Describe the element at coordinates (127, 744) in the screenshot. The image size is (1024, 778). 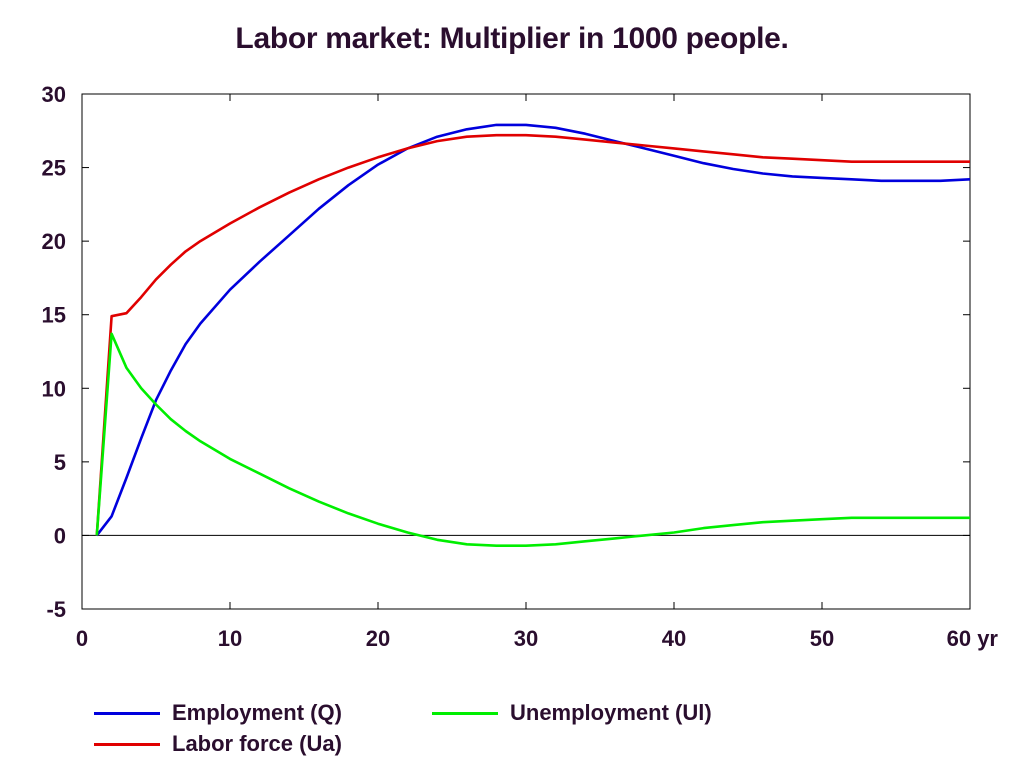
I see `legend-swatch-labor-force` at that location.